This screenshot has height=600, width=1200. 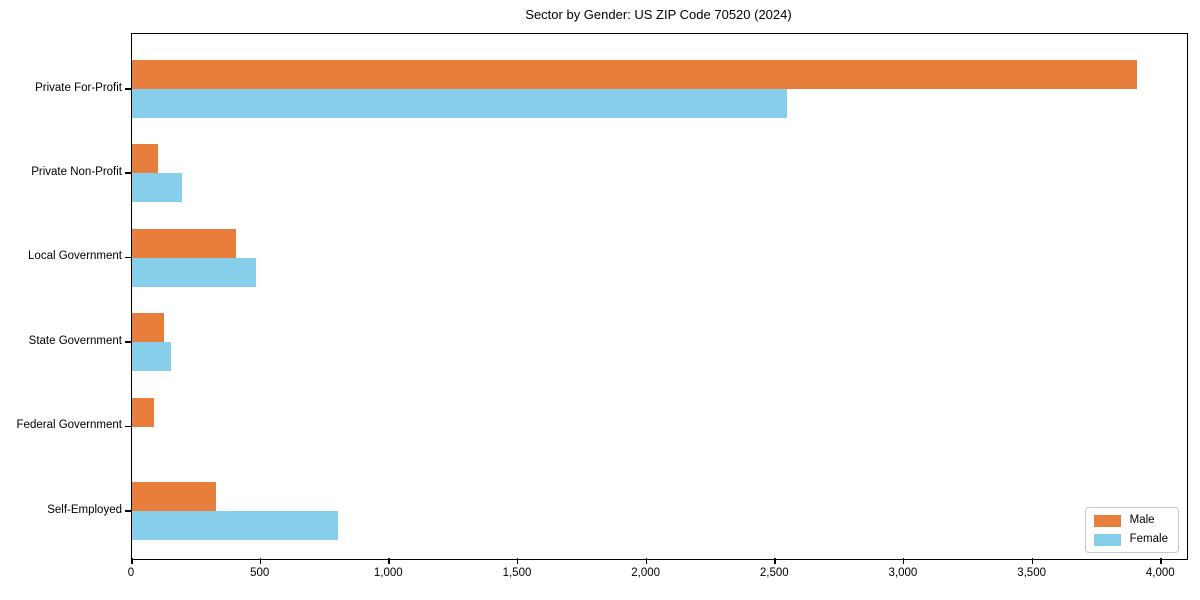 What do you see at coordinates (1160, 573) in the screenshot?
I see `x-tick-label-4000: 4,000` at bounding box center [1160, 573].